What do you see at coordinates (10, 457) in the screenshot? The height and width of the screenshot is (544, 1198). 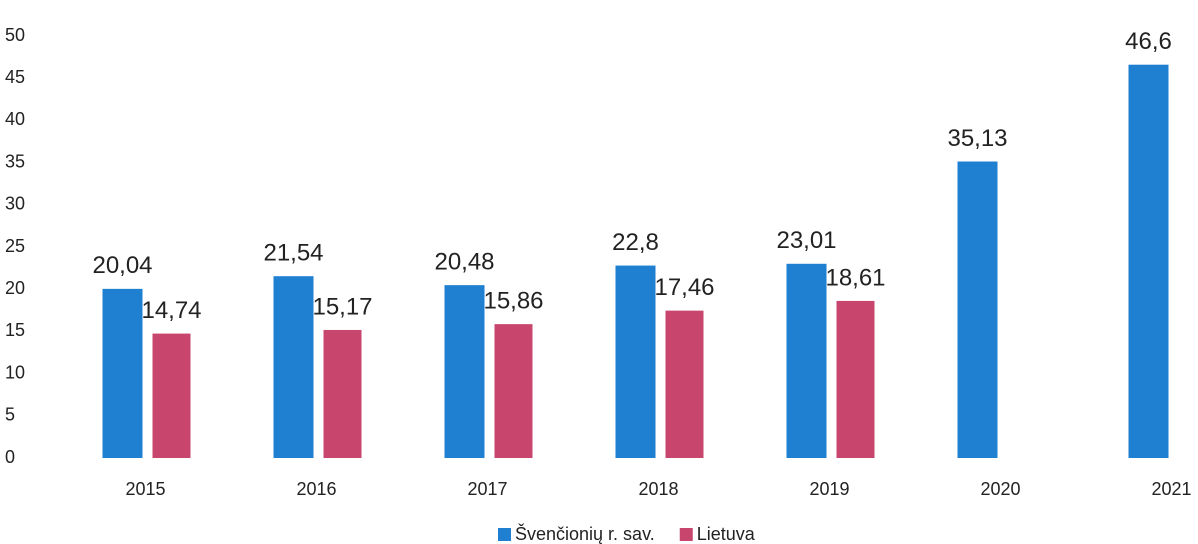 I see `y-tick-label: 0` at bounding box center [10, 457].